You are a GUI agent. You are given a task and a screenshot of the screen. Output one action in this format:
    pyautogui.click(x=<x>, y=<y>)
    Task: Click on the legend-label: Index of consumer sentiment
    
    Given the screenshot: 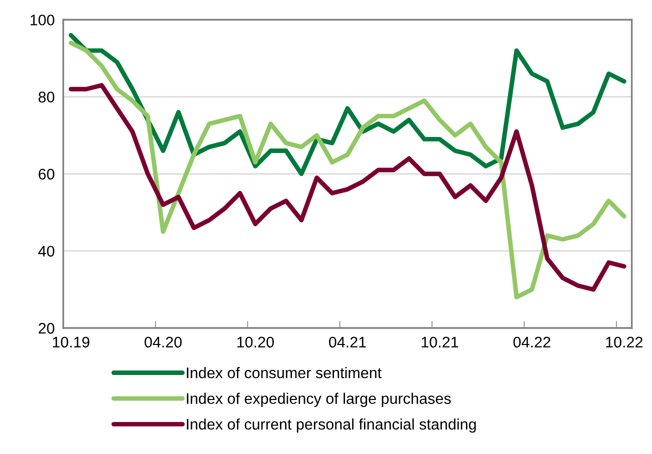 What is the action you would take?
    pyautogui.click(x=284, y=372)
    